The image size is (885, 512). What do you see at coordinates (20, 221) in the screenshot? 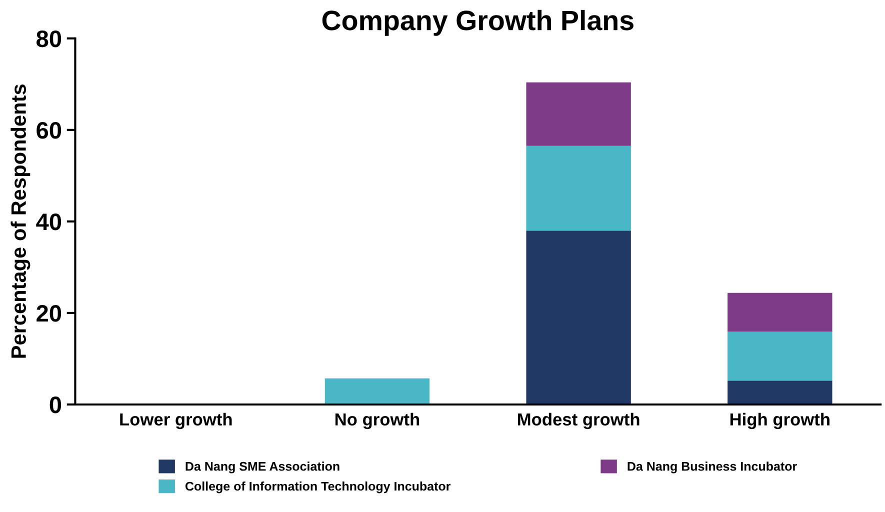
I see `y-axis-title: Percentage of Respondents` at bounding box center [20, 221].